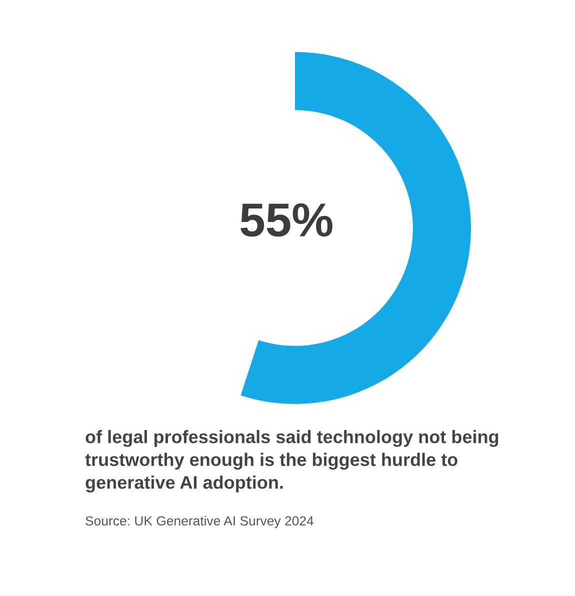  I want to click on text: 55%, so click(286, 220).